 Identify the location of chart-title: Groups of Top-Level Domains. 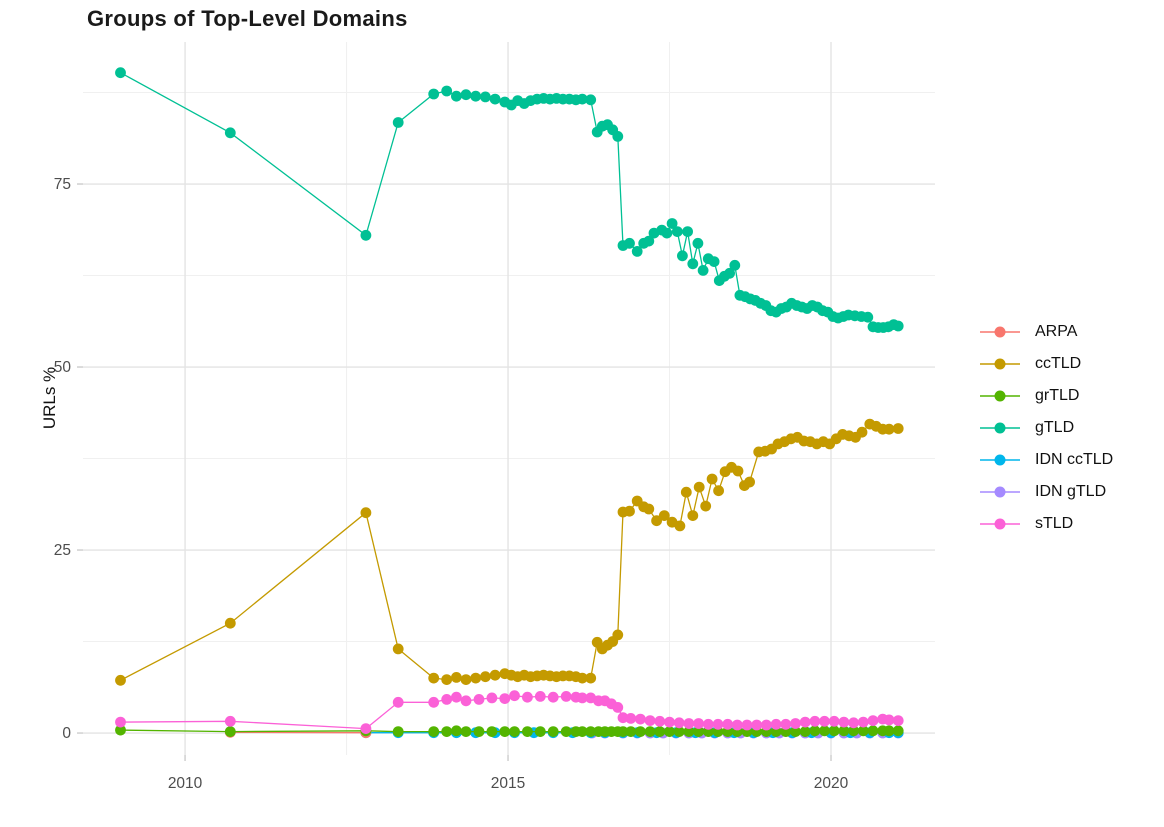
(247, 18).